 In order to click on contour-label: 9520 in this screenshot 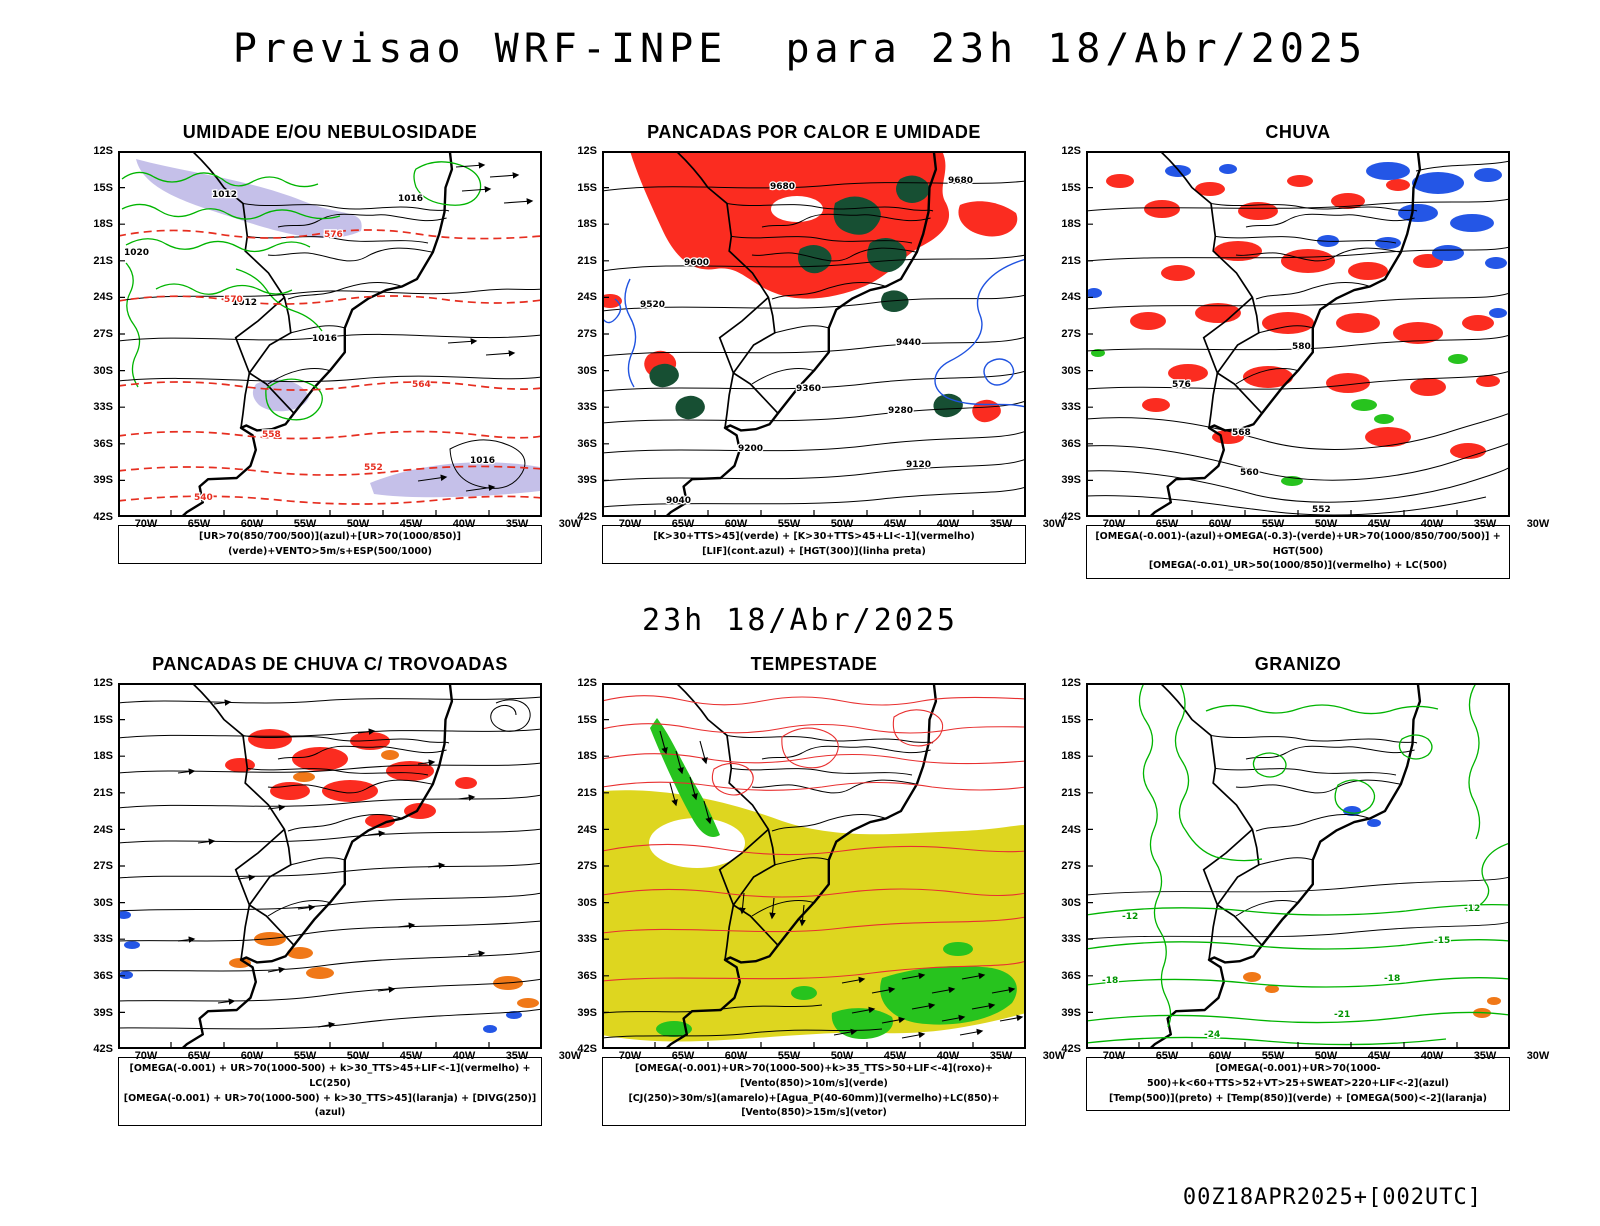, I will do `click(652, 305)`.